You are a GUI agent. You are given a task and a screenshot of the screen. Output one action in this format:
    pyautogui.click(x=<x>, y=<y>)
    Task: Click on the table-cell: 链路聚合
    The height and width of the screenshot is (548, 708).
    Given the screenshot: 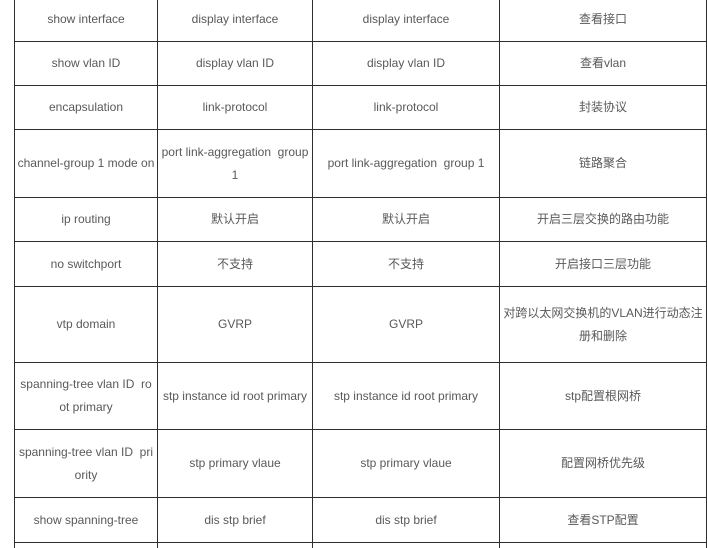 What is the action you would take?
    pyautogui.click(x=603, y=163)
    